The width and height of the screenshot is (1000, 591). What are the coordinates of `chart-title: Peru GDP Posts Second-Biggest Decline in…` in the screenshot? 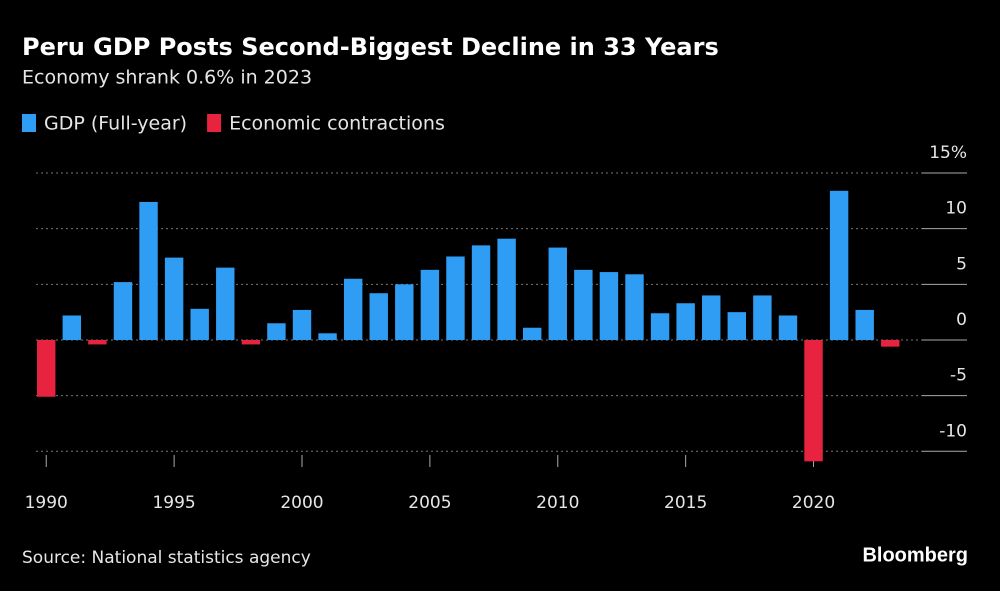 It's located at (370, 47).